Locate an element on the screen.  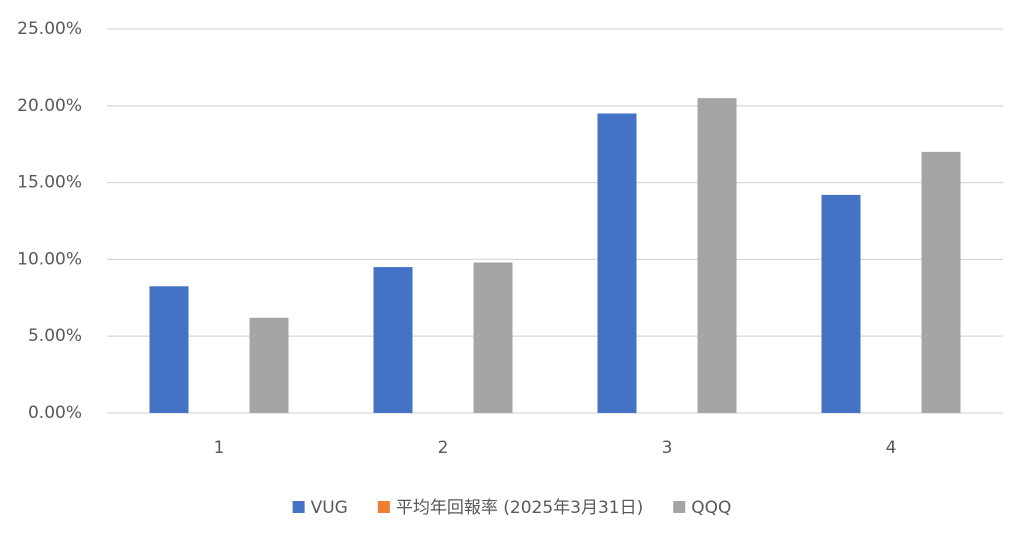
legend-label: 平均年回報率 (2025年3月31日) is located at coordinates (519, 508).